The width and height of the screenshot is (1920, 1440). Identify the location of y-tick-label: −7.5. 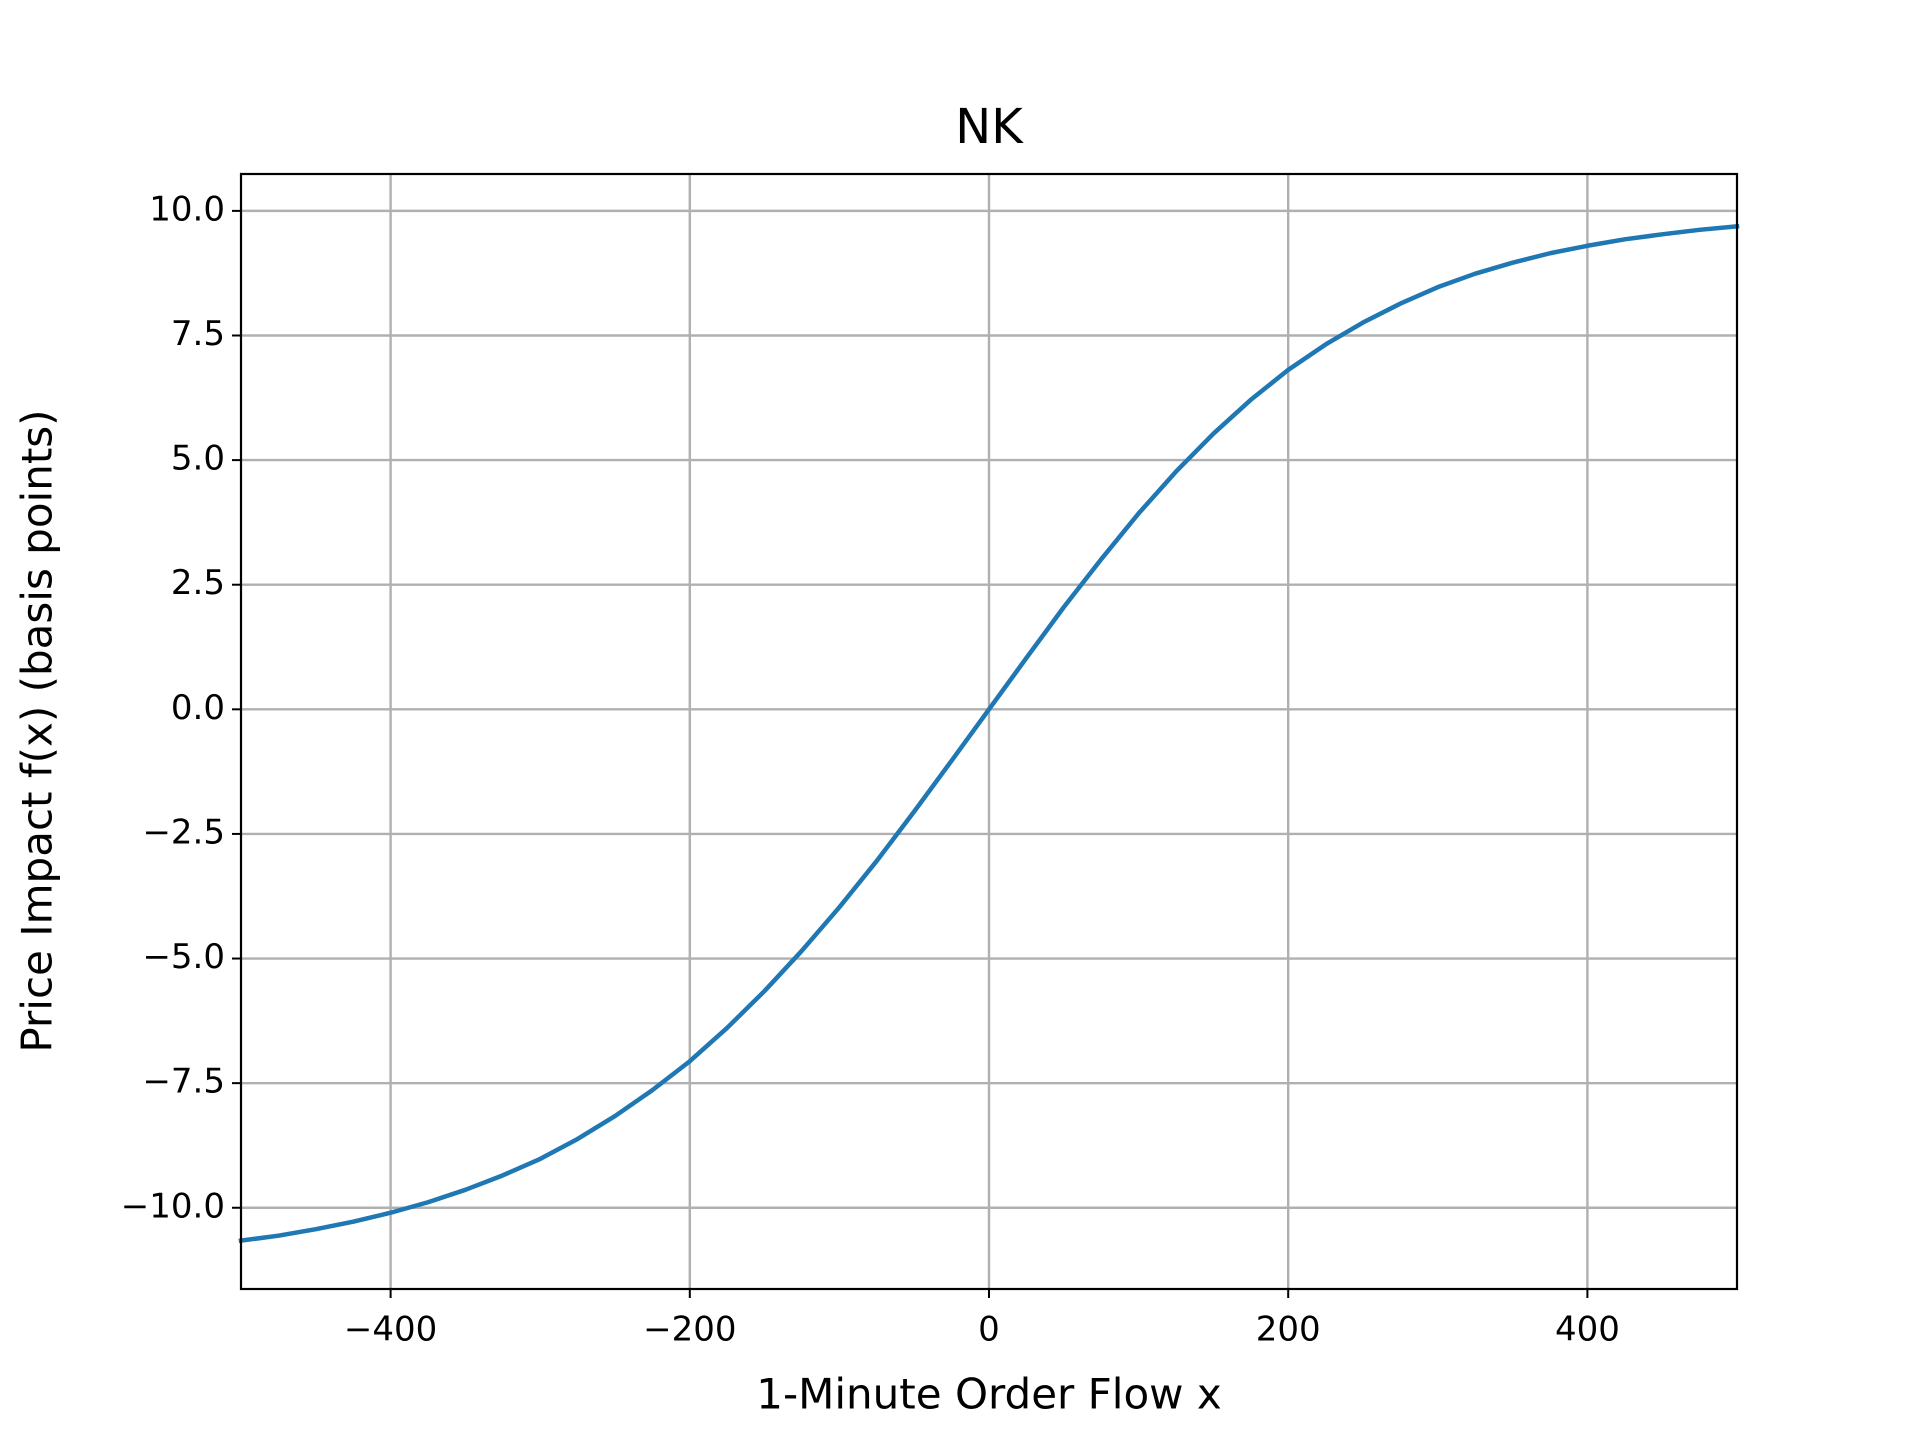
(183, 1082).